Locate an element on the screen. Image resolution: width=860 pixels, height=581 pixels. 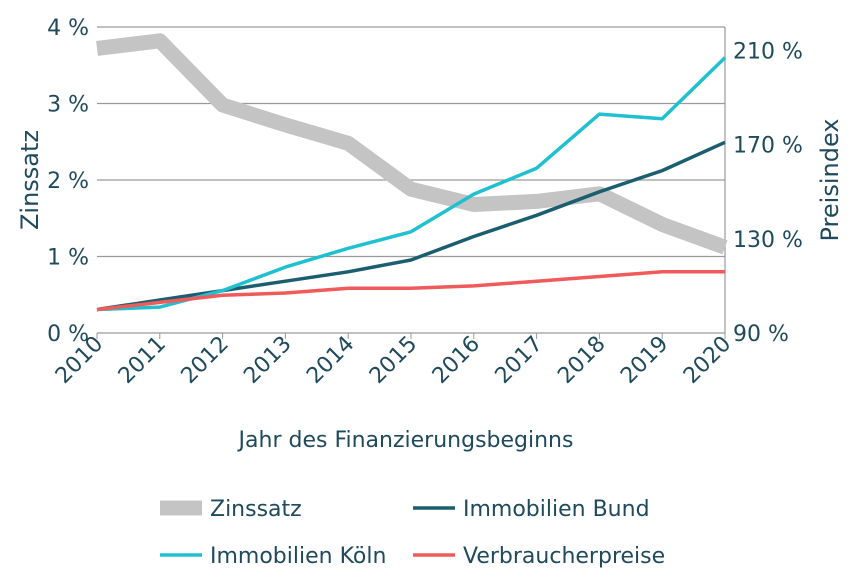
left-tick-label: 3 % is located at coordinates (68, 105).